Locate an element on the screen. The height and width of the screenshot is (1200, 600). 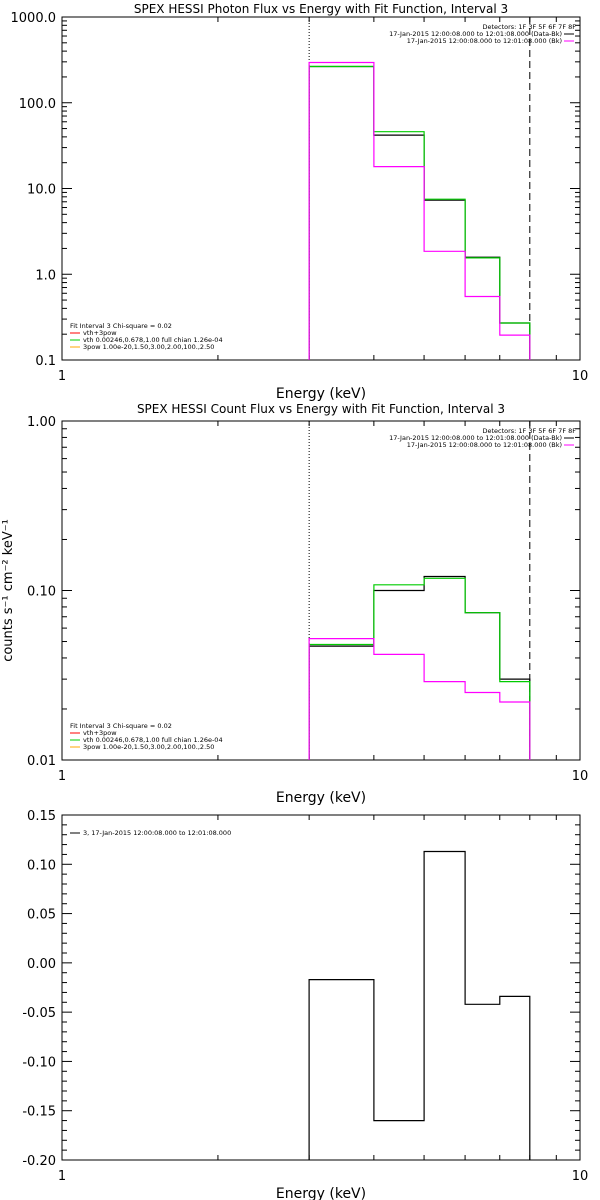
y-tick-label: 10.0 is located at coordinates (41, 190).